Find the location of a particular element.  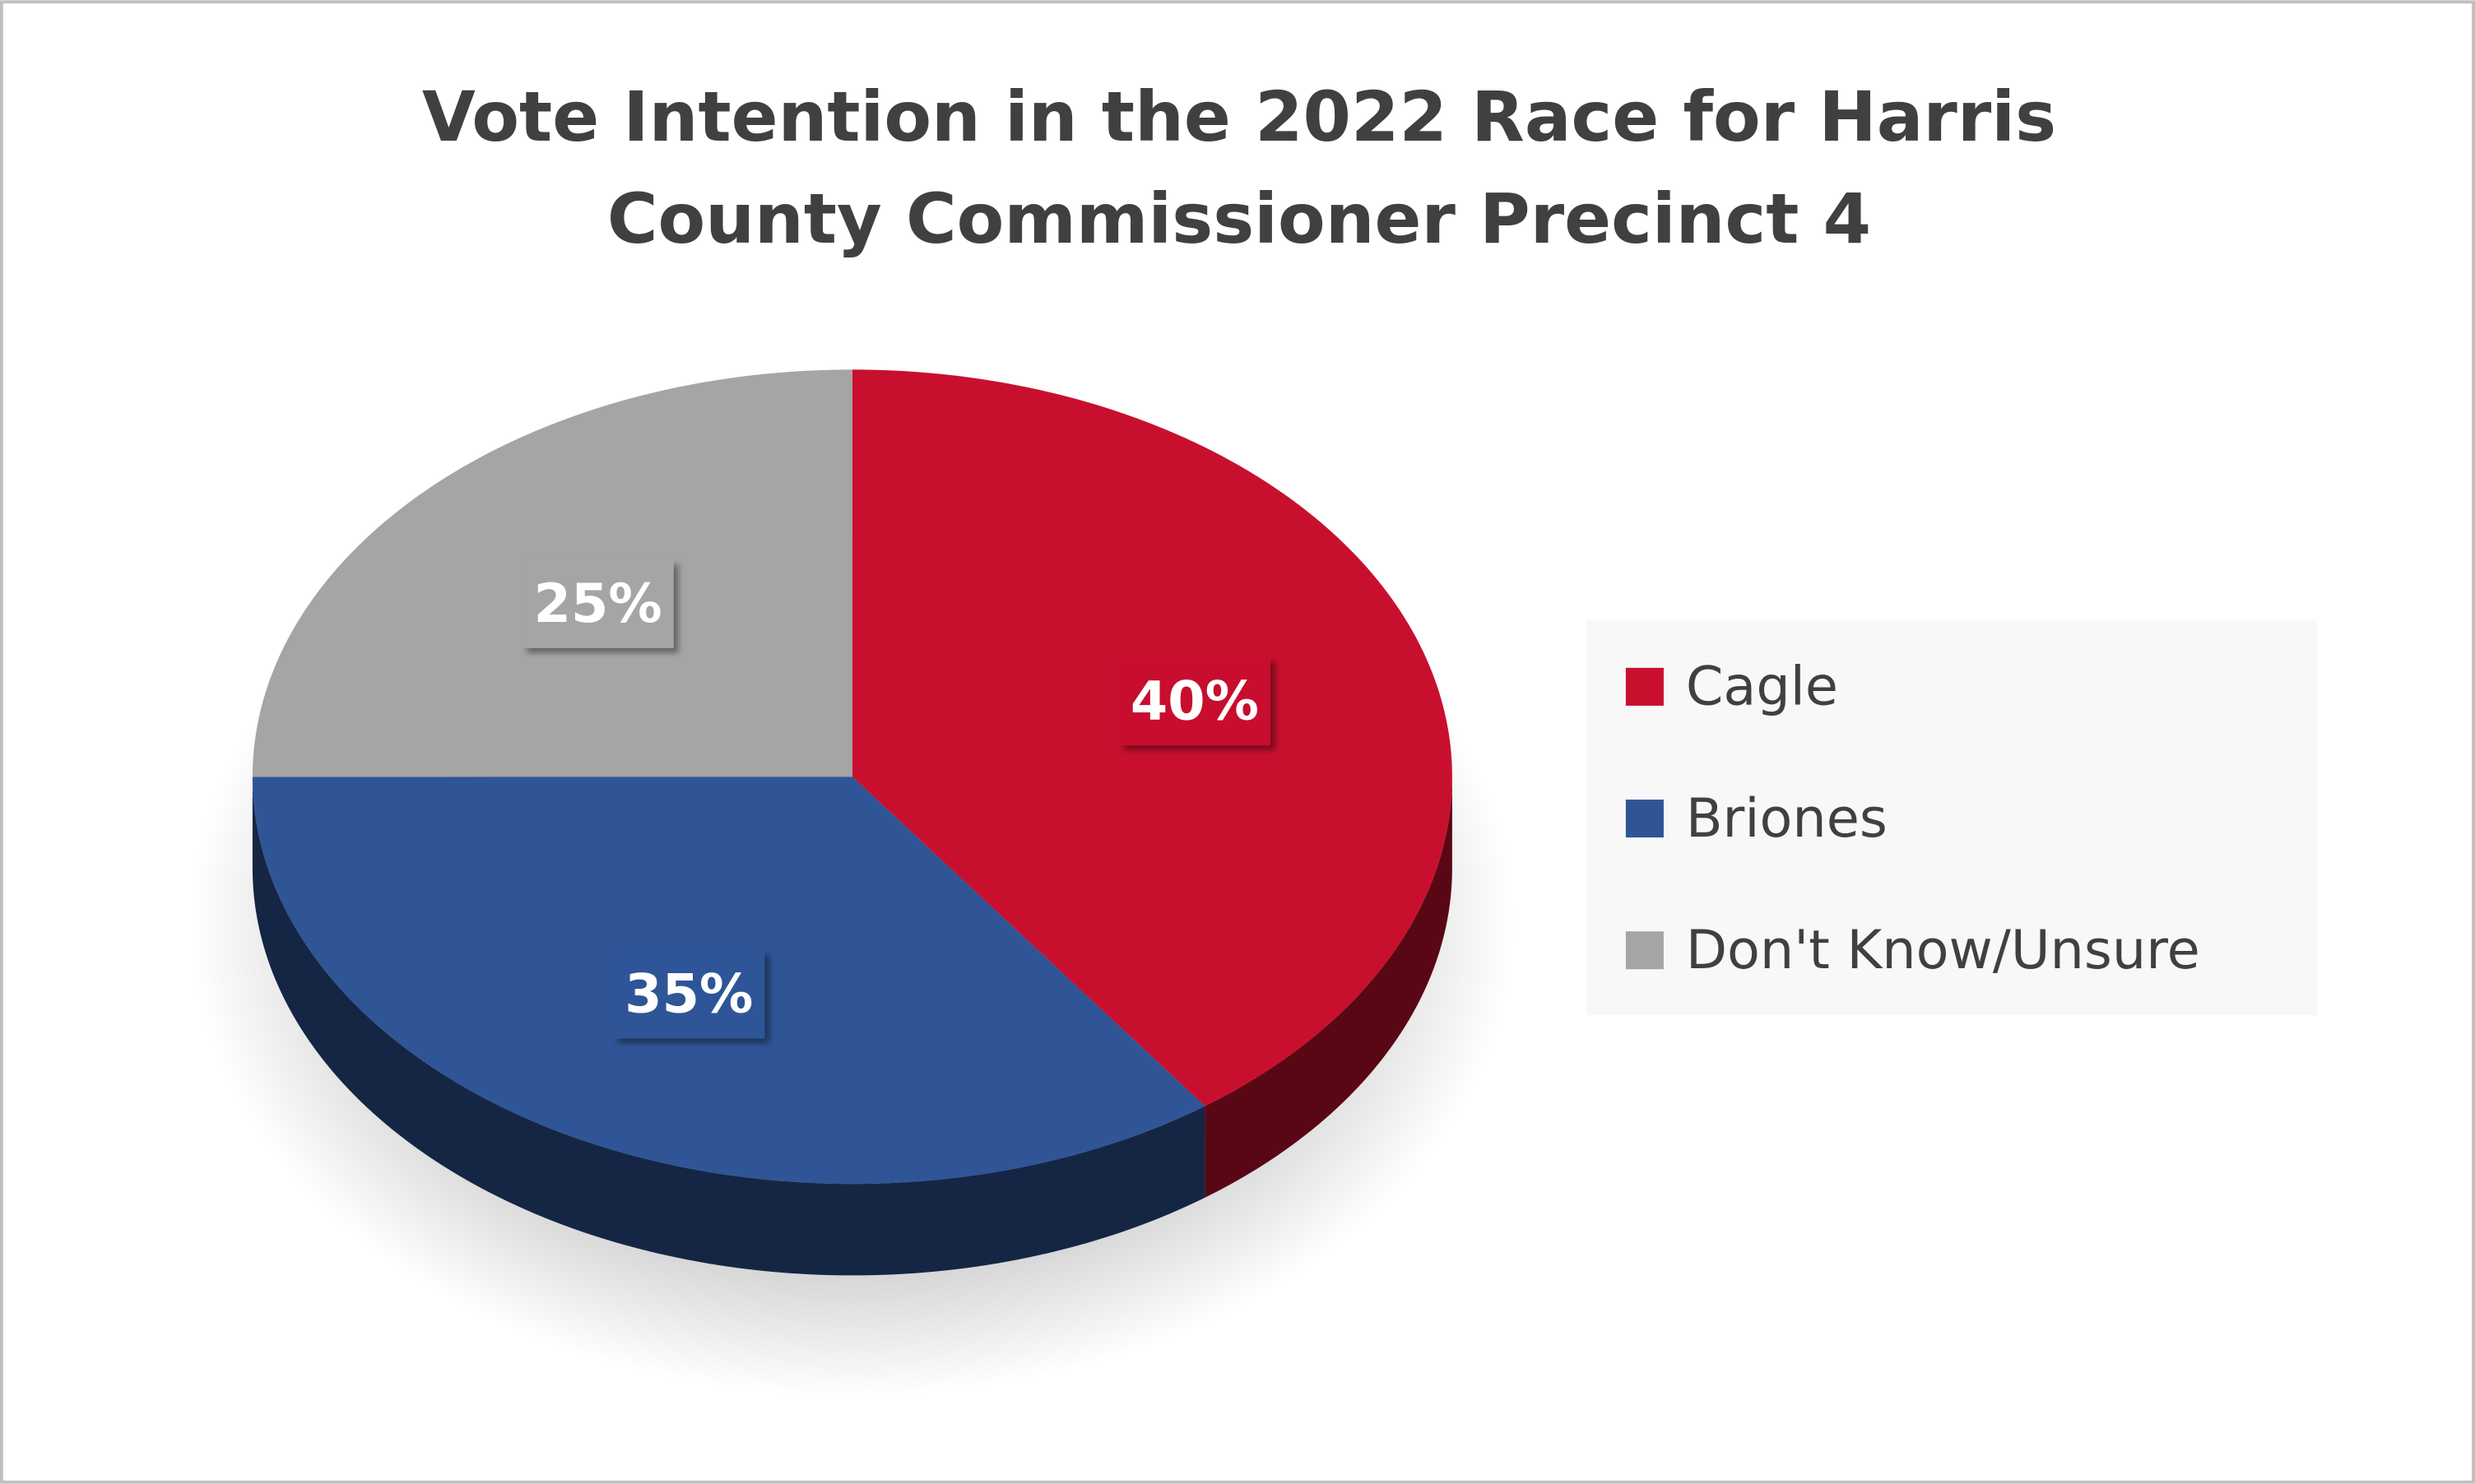

legend: Cagle Briones Don't Know/Unsure is located at coordinates (1912, 818).